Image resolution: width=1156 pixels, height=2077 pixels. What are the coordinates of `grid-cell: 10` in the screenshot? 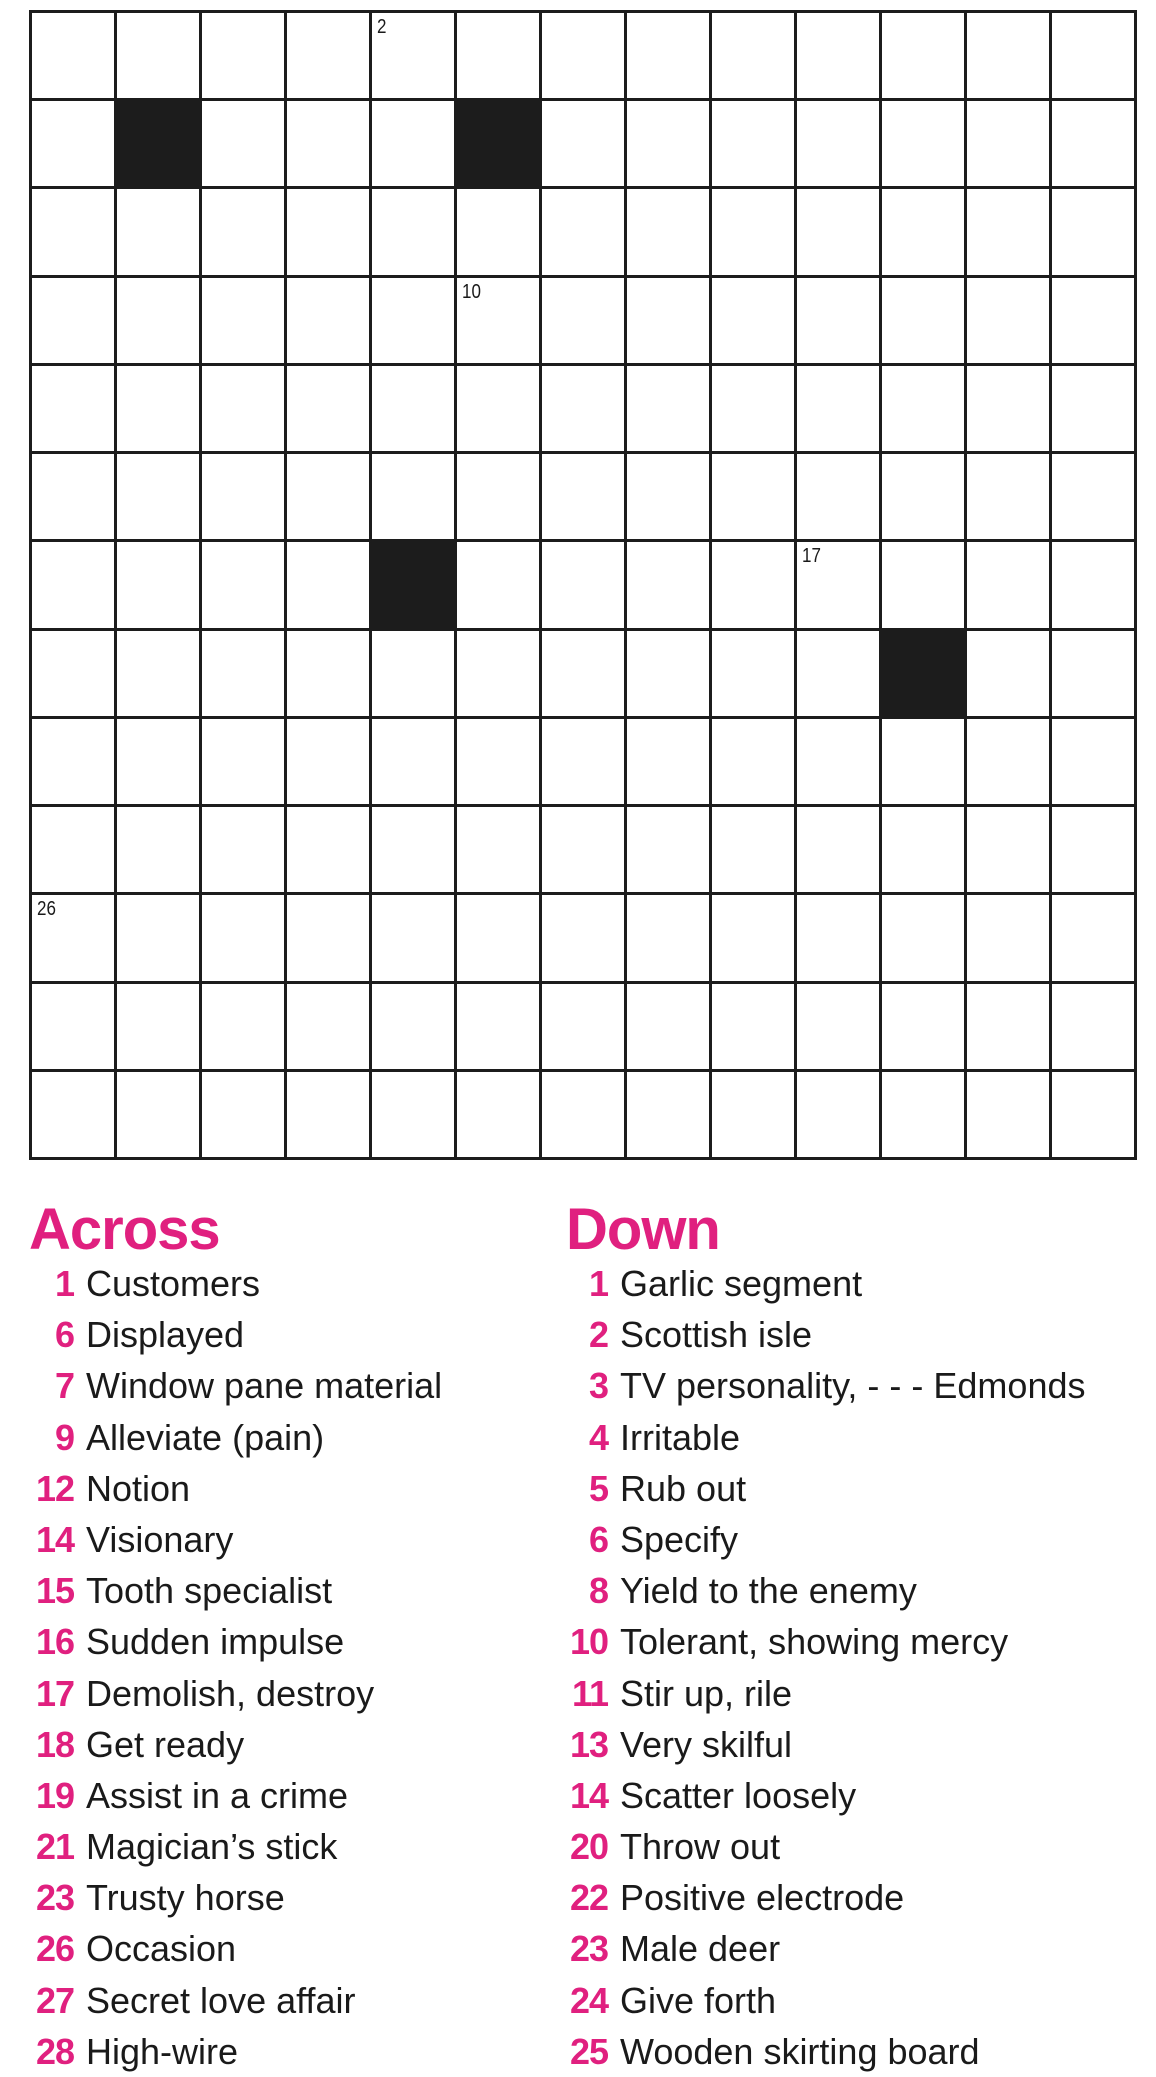 It's located at (498, 320).